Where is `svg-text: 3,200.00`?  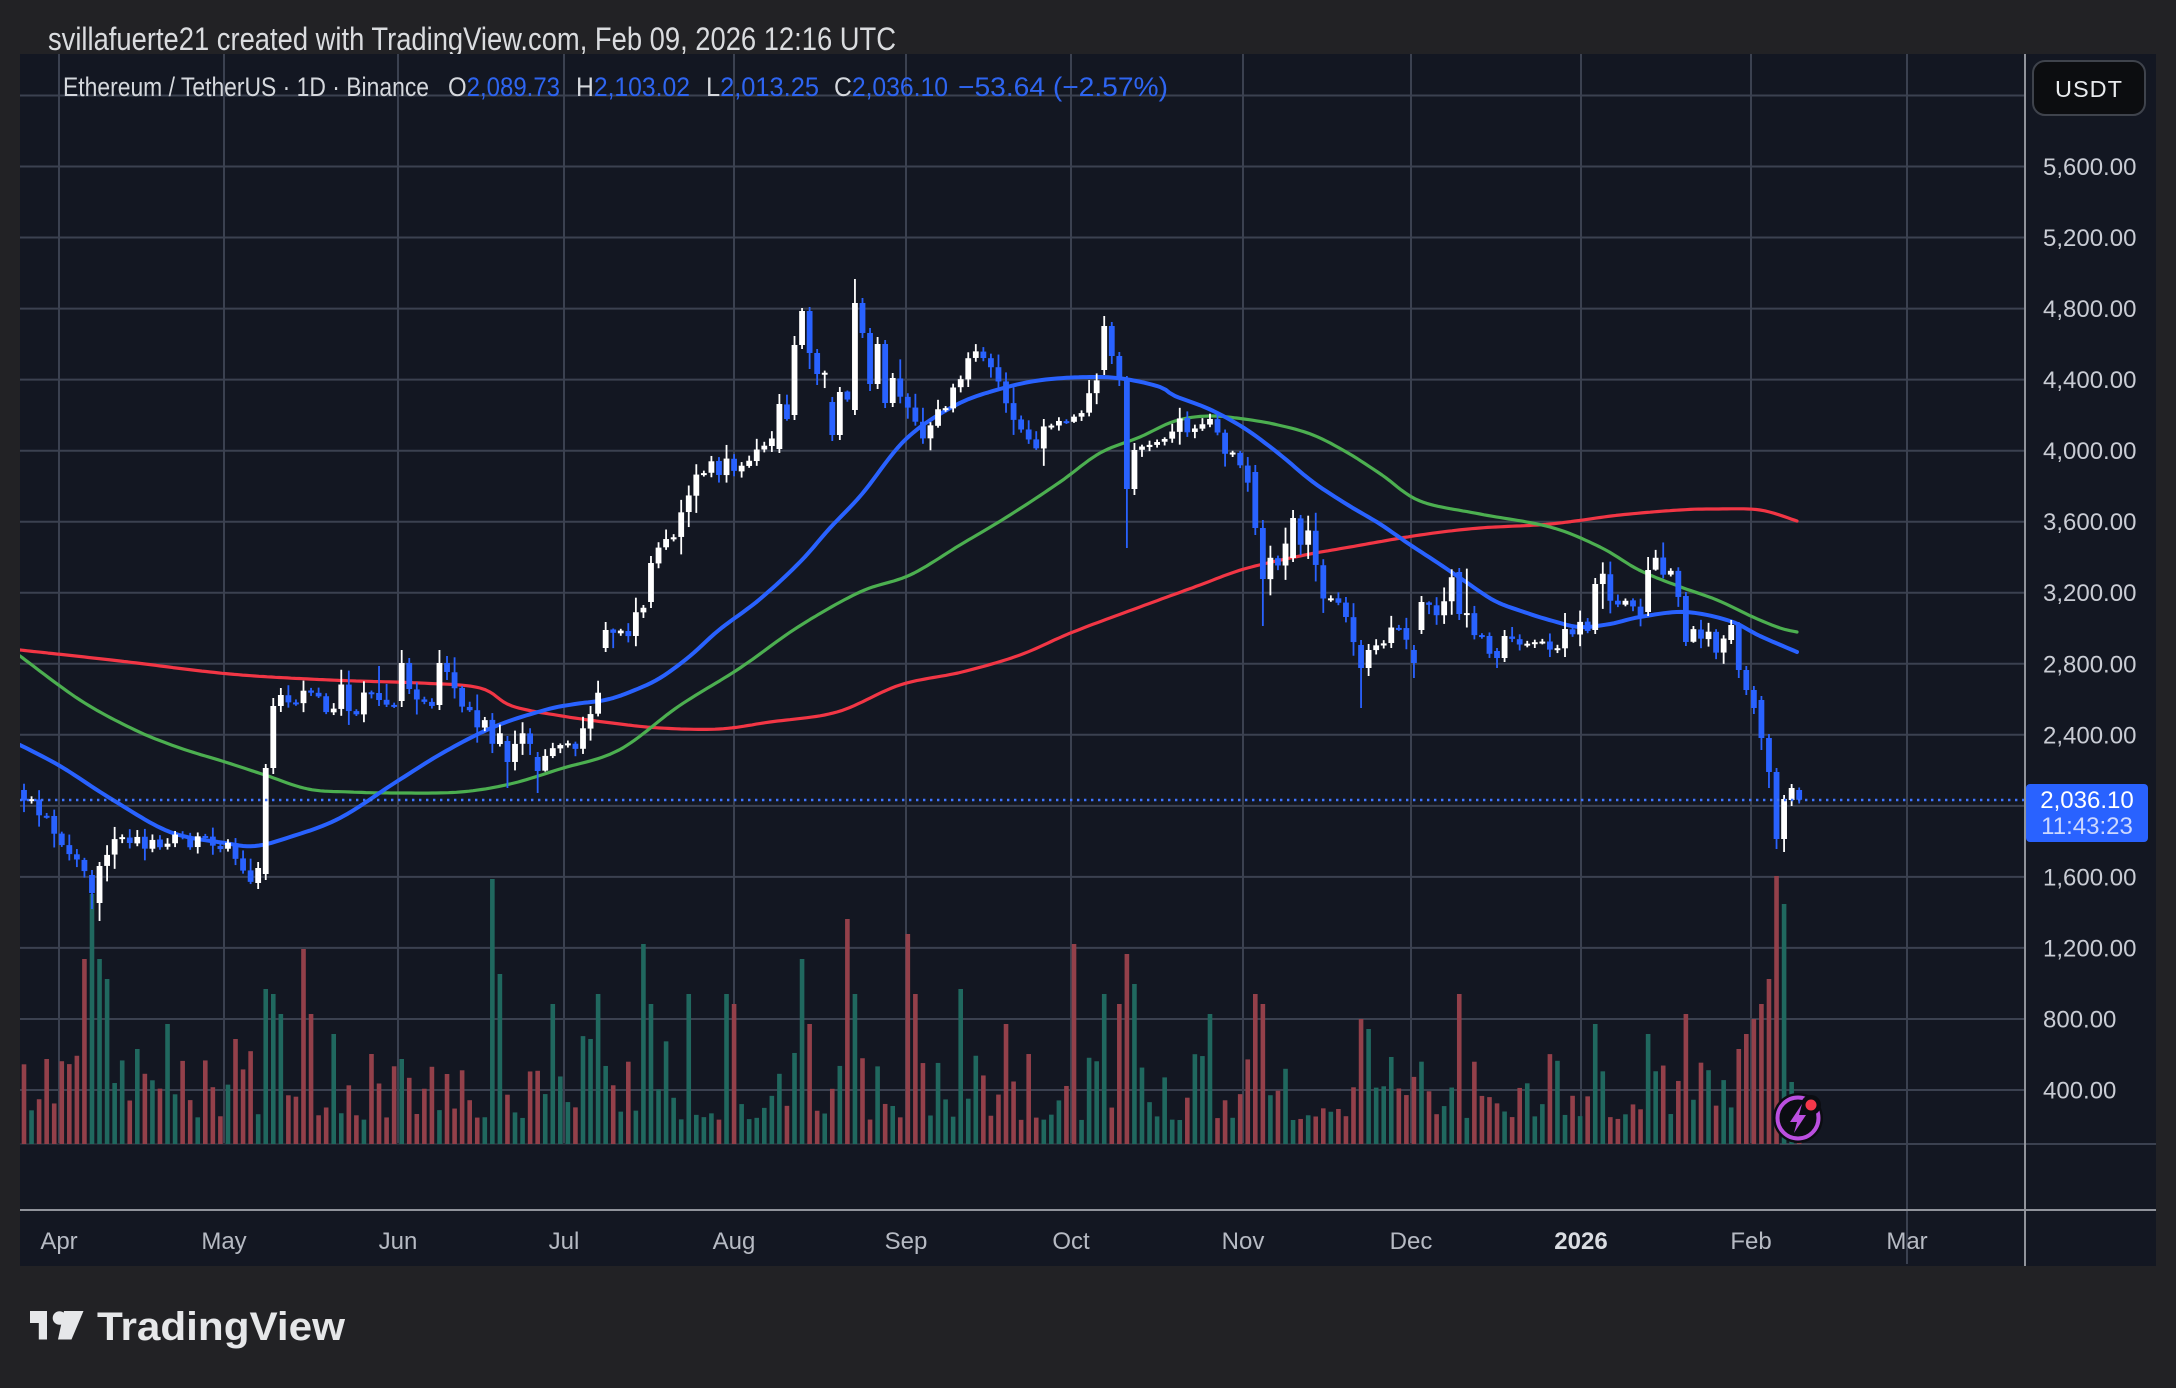
svg-text: 3,200.00 is located at coordinates (2089, 593).